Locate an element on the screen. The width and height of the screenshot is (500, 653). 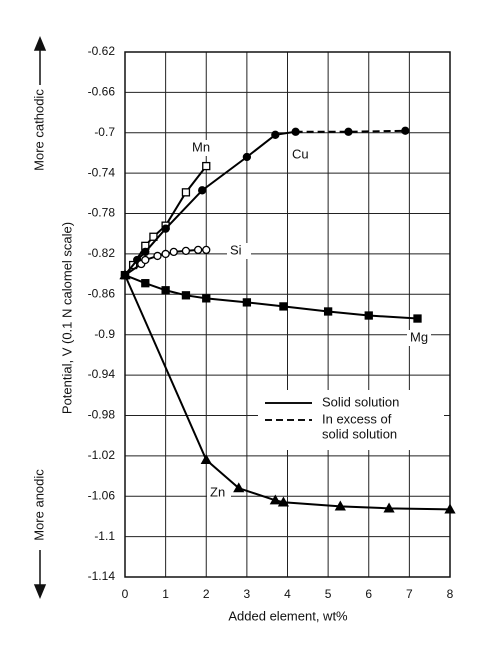
y-tick-label: -1.06 is located at coordinates (102, 495).